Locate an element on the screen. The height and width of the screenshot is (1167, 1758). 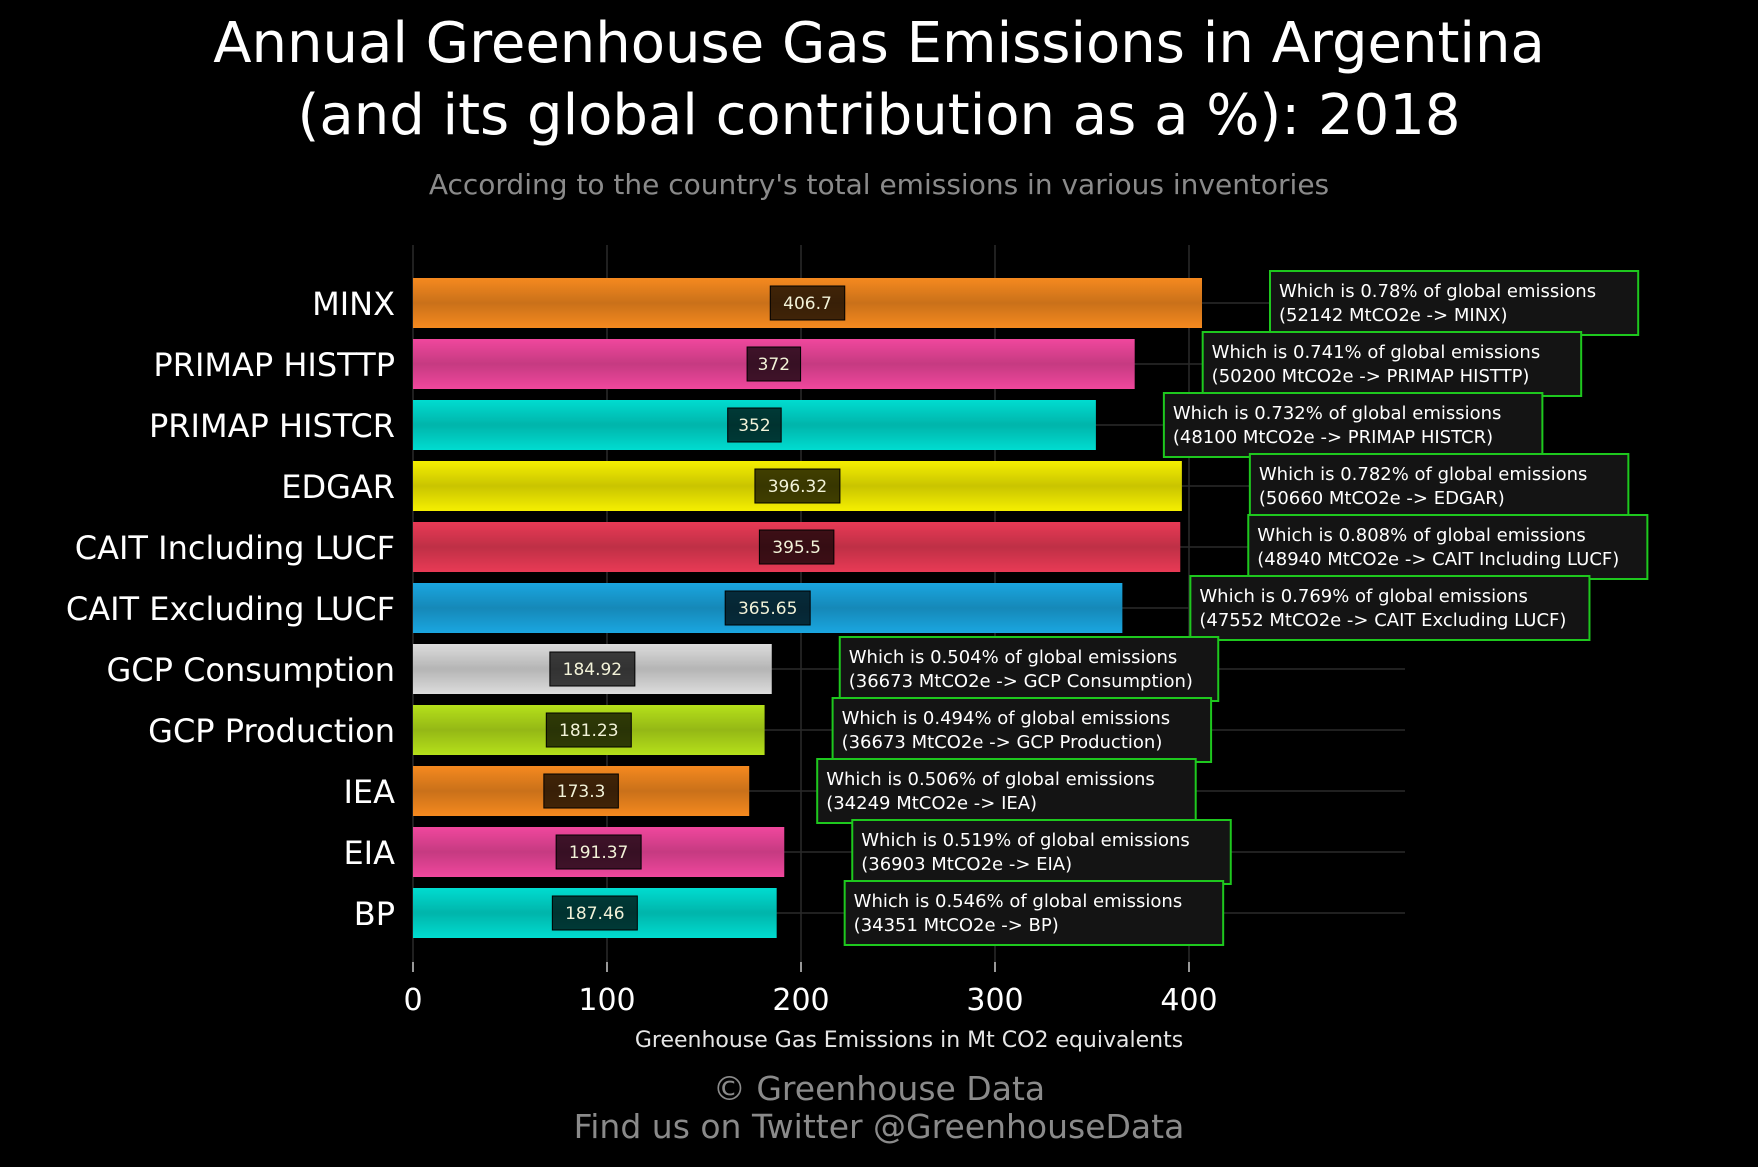
value-label: 352 is located at coordinates (754, 426).